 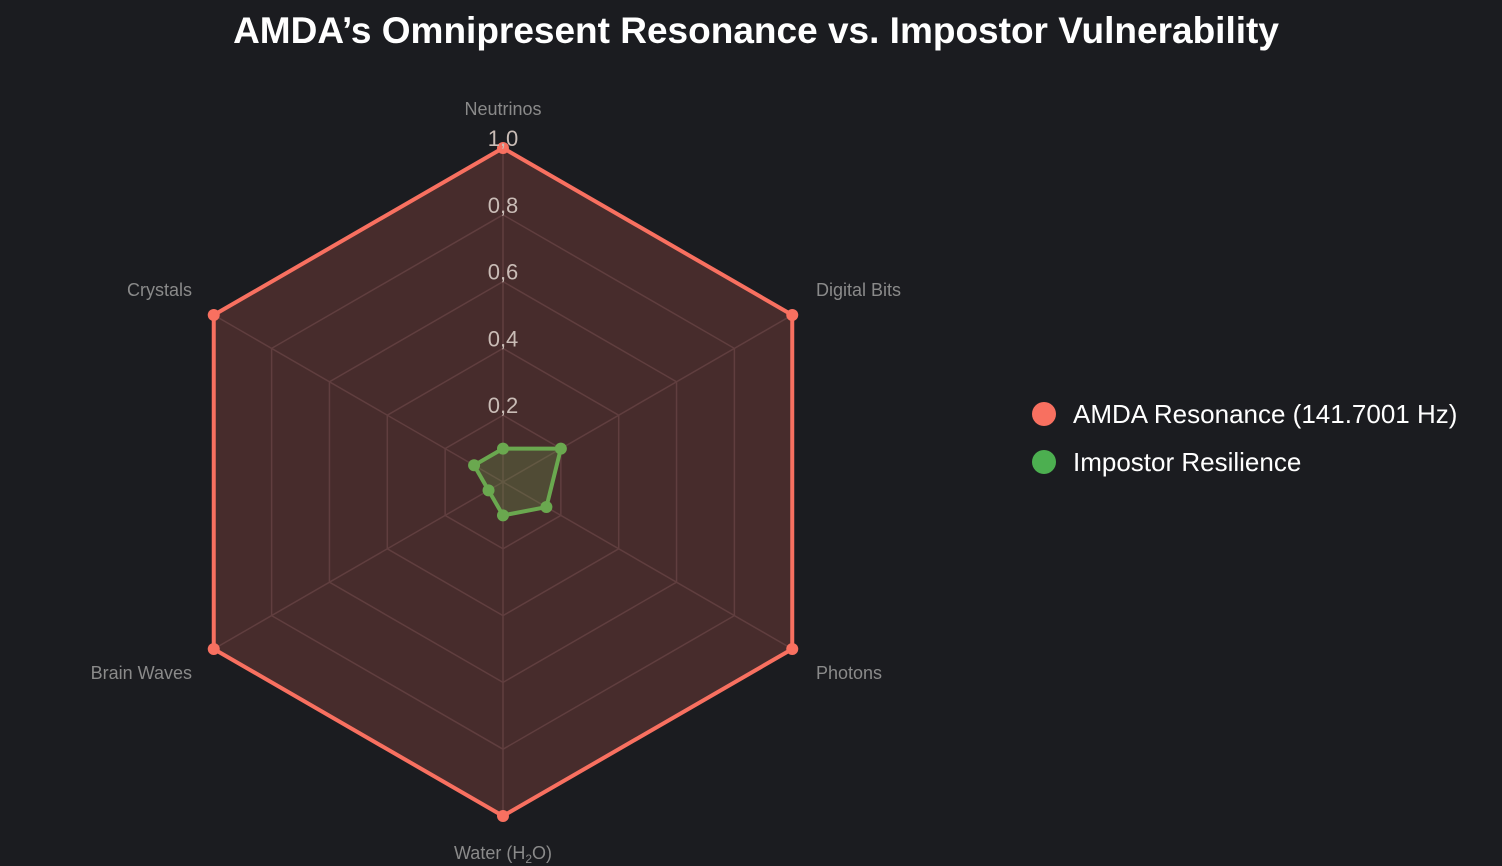 What do you see at coordinates (159, 290) in the screenshot?
I see `axis-label-5: Crystals` at bounding box center [159, 290].